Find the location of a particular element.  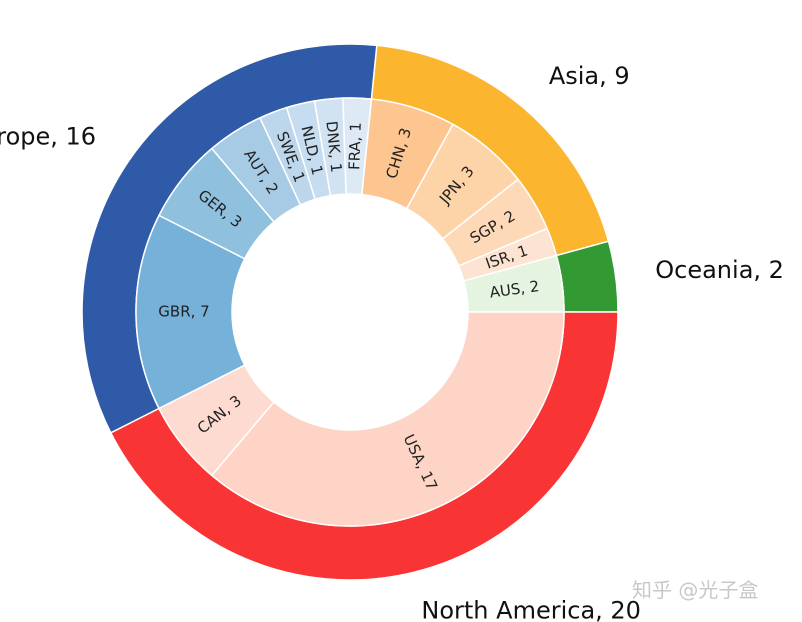

watermark: 知乎 @光子盒 is located at coordinates (695, 590).